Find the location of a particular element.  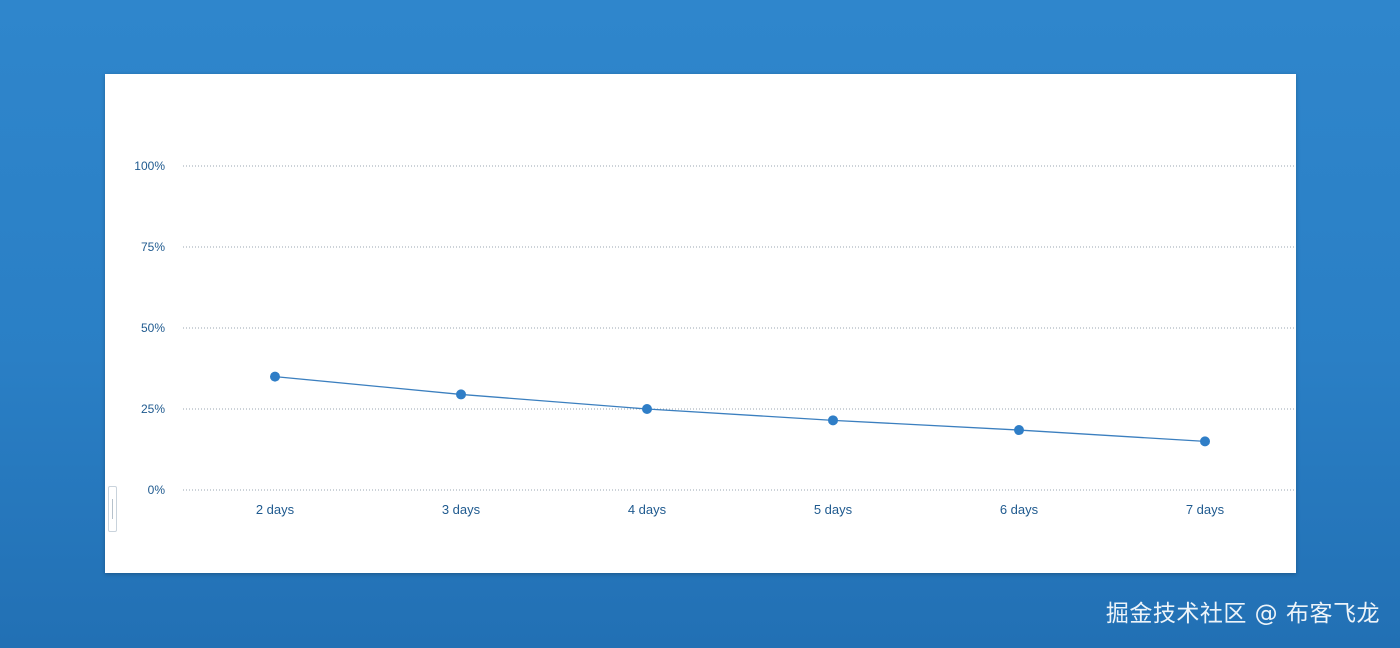

y-tick-label: 100% is located at coordinates (149, 166).